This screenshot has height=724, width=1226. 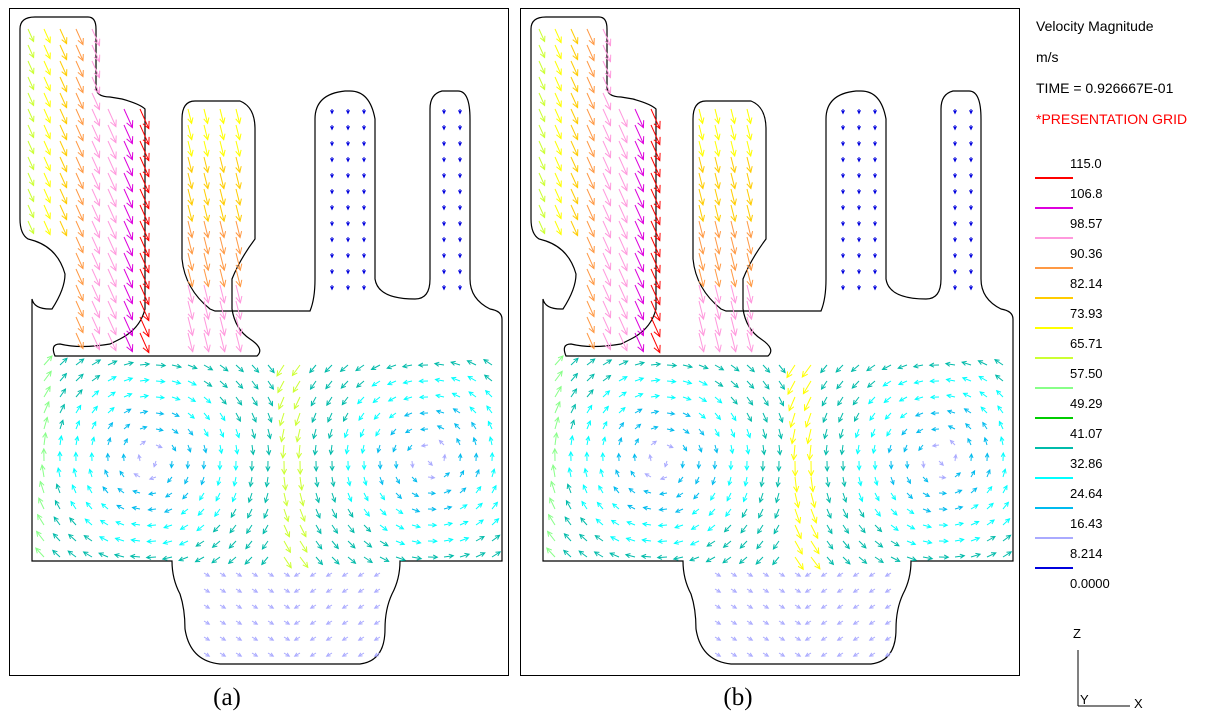 What do you see at coordinates (1138, 703) in the screenshot?
I see `axis-x-label: X` at bounding box center [1138, 703].